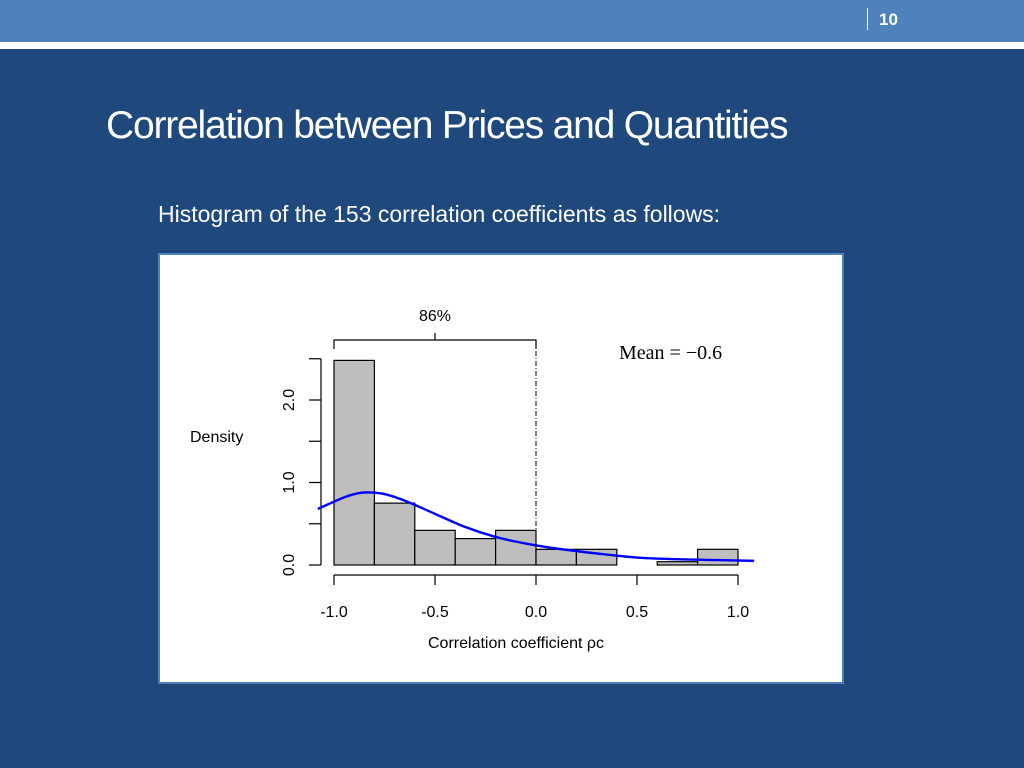  Describe the element at coordinates (289, 482) in the screenshot. I see `y-tick-label: 1.0` at that location.